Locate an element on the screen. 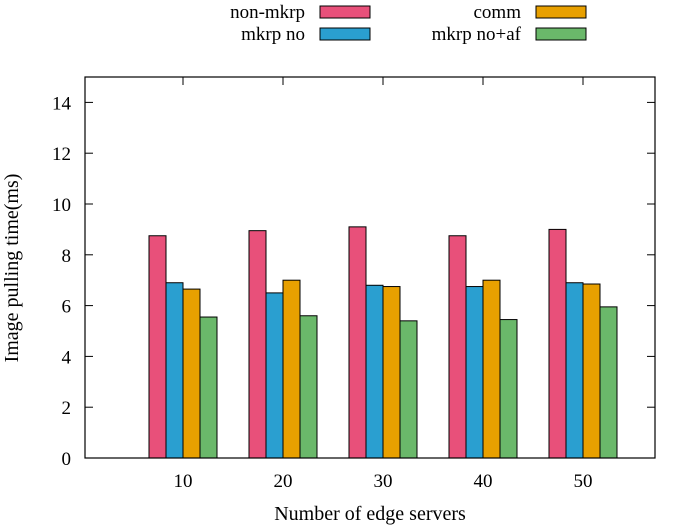 Image resolution: width=685 pixels, height=526 pixels. legend-label: comm is located at coordinates (498, 12).